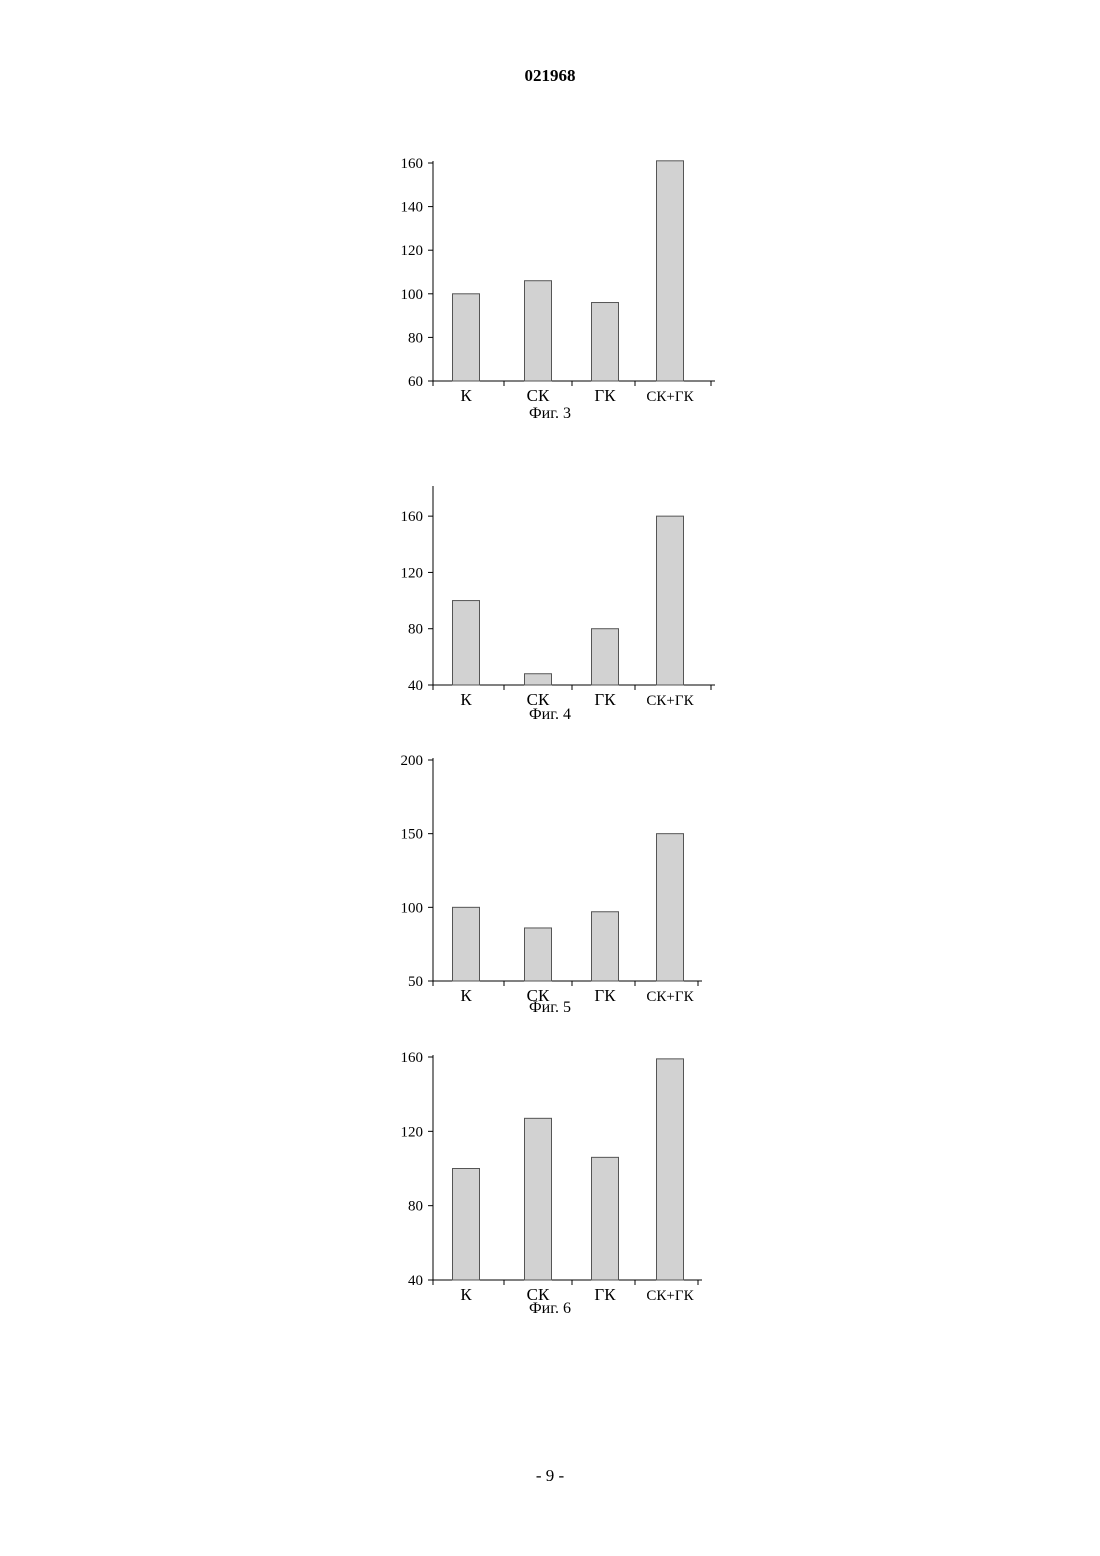 The image size is (1100, 1556). What do you see at coordinates (550, 592) in the screenshot?
I see `figure-4-chart: 4080120160КСКГКСК+ГКФиг. 4` at bounding box center [550, 592].